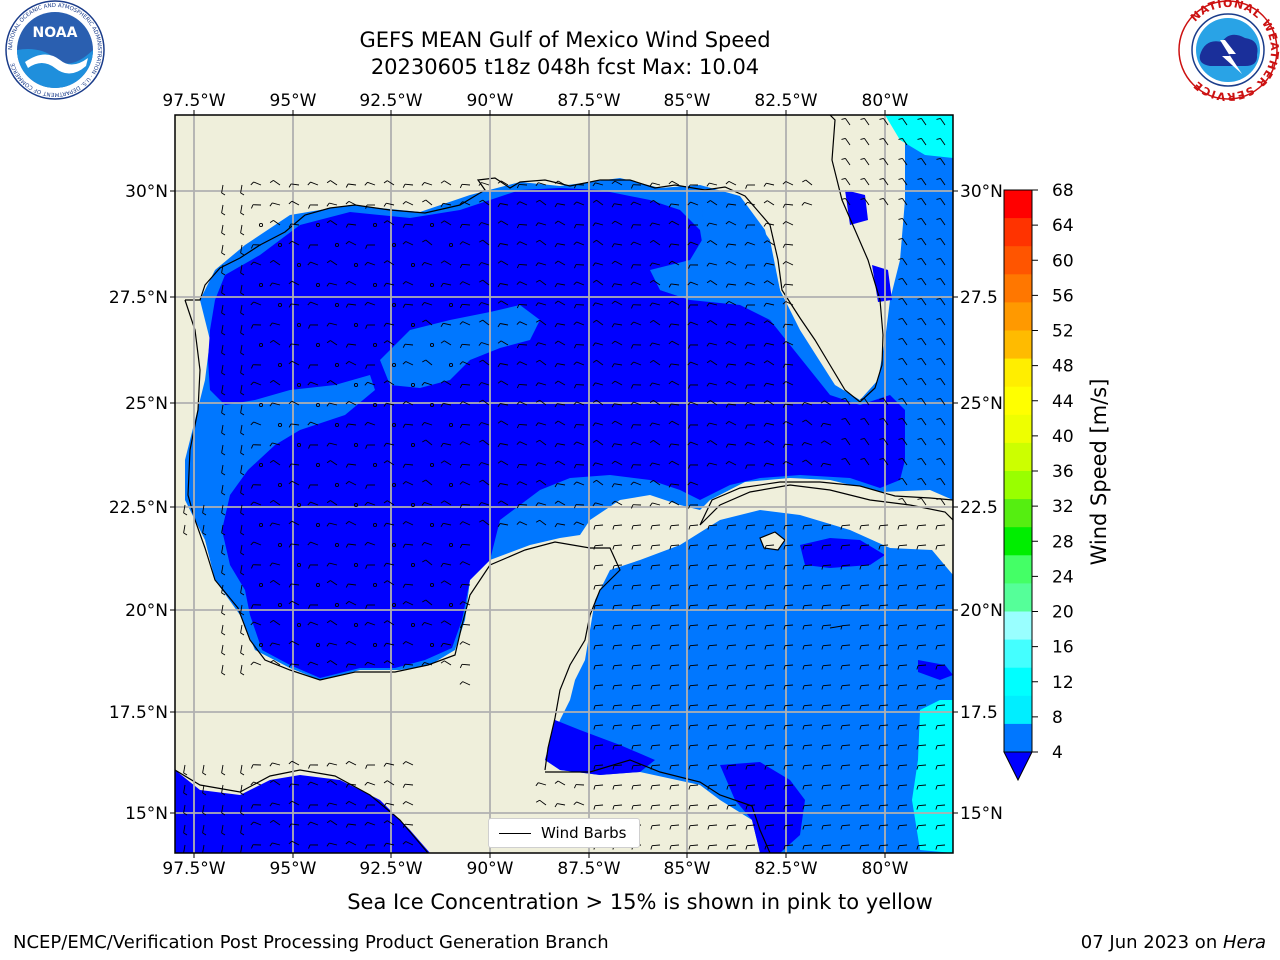 The height and width of the screenshot is (960, 1280). I want to click on lat-label: 30°N, so click(981, 192).